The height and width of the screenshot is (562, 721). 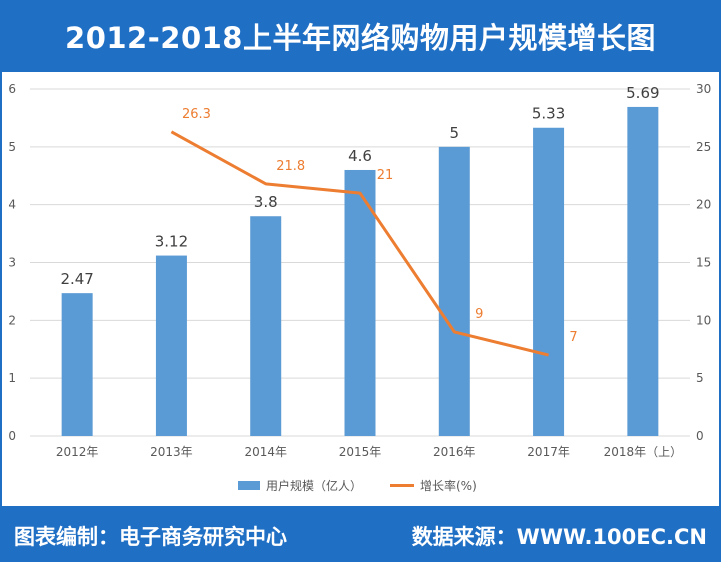 I want to click on y-right-tick-label: 20, so click(x=703, y=205).